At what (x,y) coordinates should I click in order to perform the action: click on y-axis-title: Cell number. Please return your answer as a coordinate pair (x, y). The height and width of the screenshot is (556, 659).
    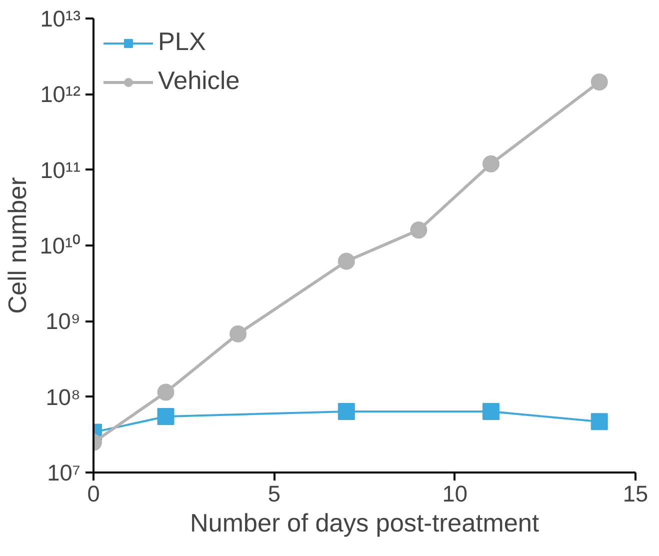
    Looking at the image, I should click on (18, 245).